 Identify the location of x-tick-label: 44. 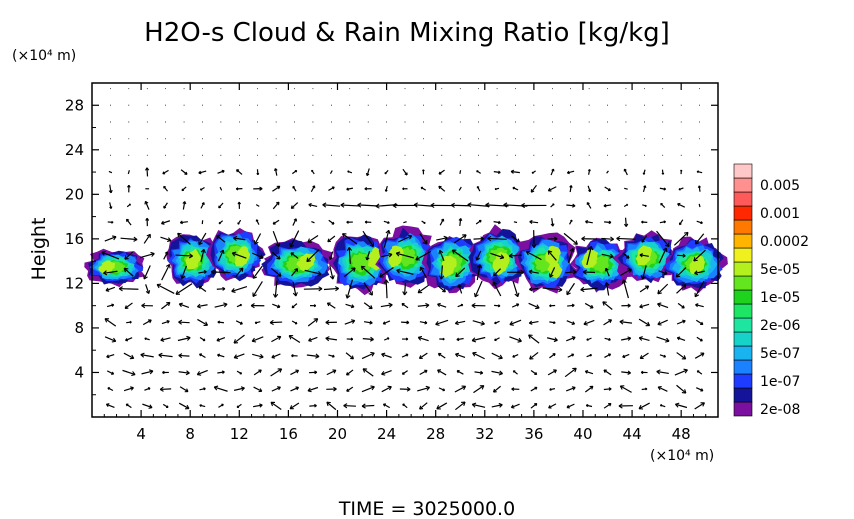
(632, 434).